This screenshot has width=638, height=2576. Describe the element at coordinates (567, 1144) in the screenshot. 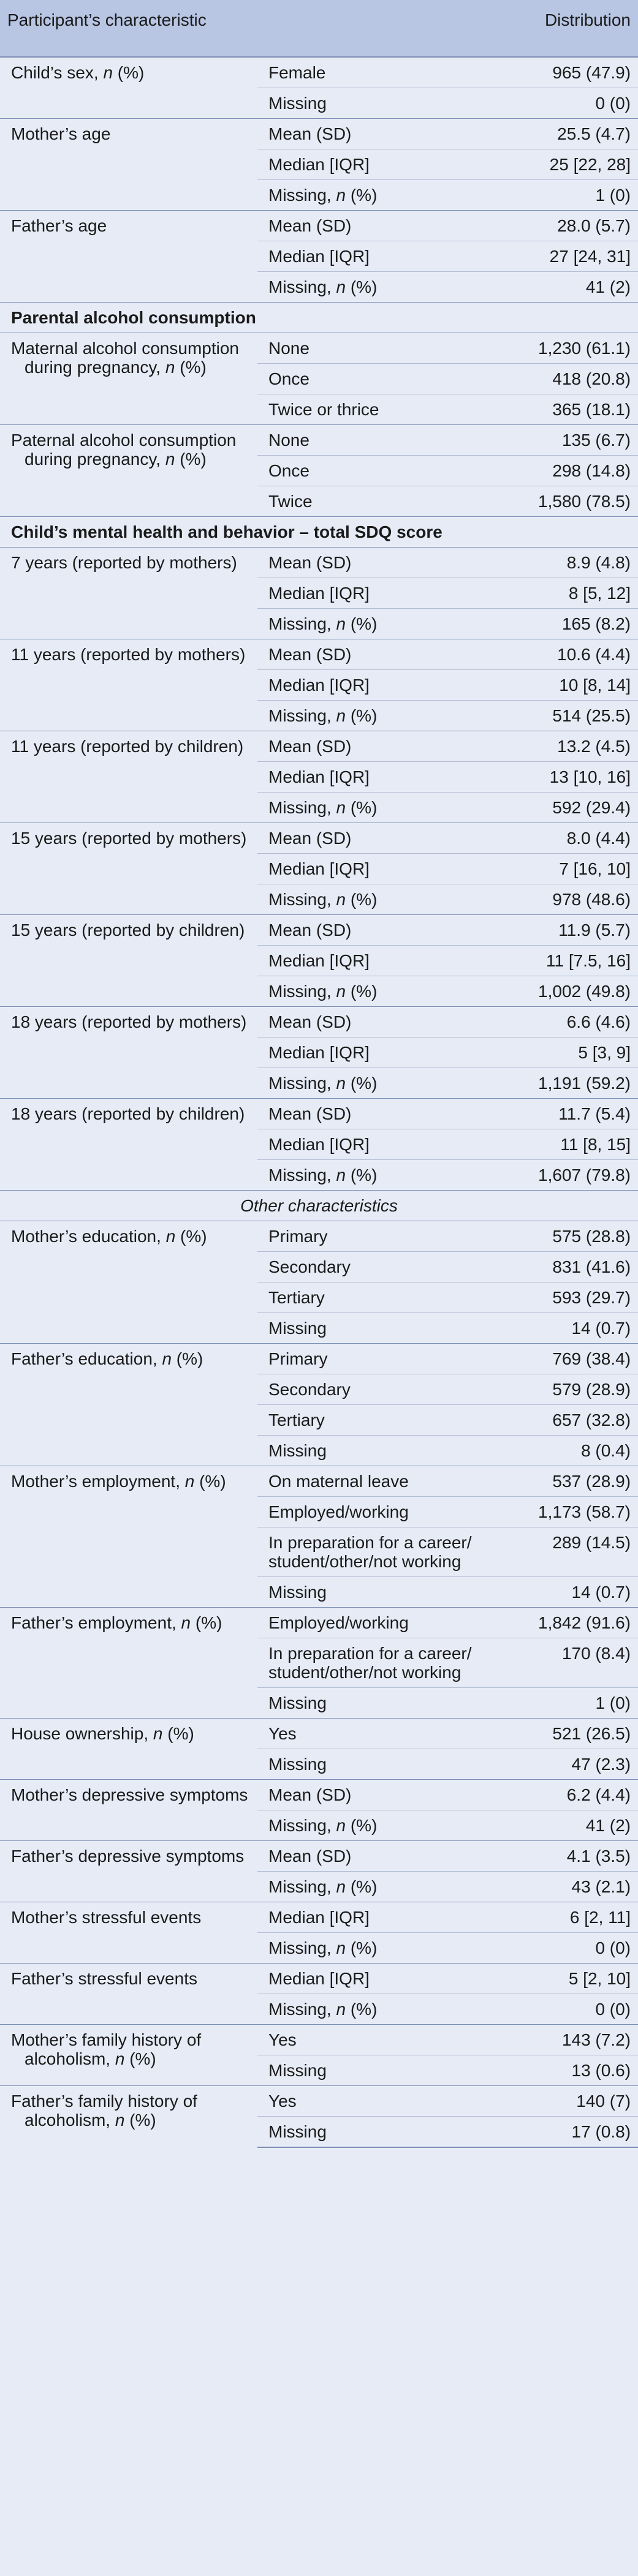

I see `distribution-value: 11 [8, 15]` at that location.